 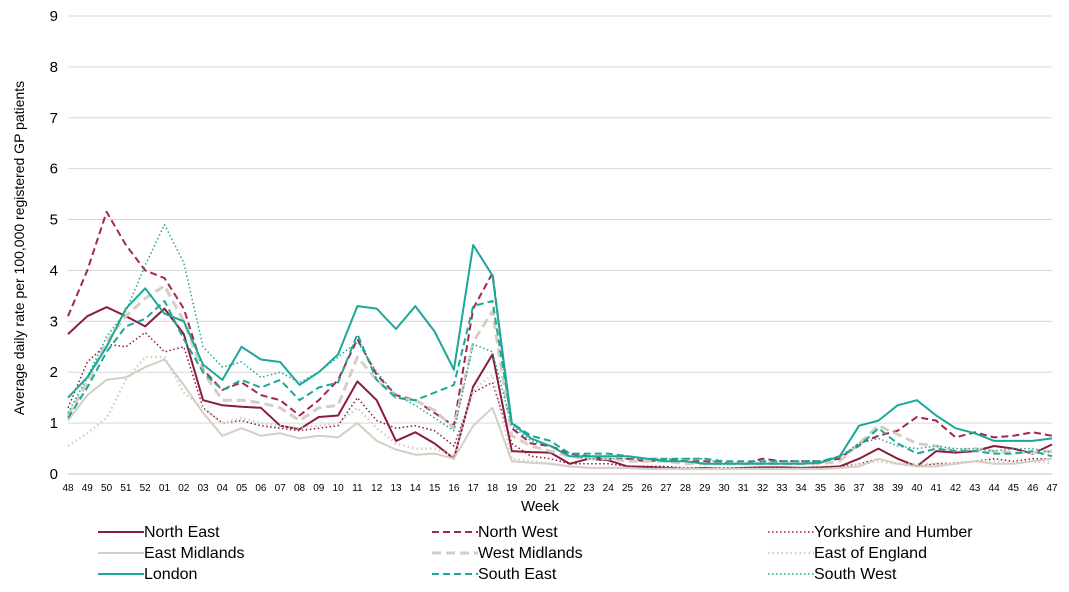 I want to click on x-tick-label: 40, so click(x=917, y=488).